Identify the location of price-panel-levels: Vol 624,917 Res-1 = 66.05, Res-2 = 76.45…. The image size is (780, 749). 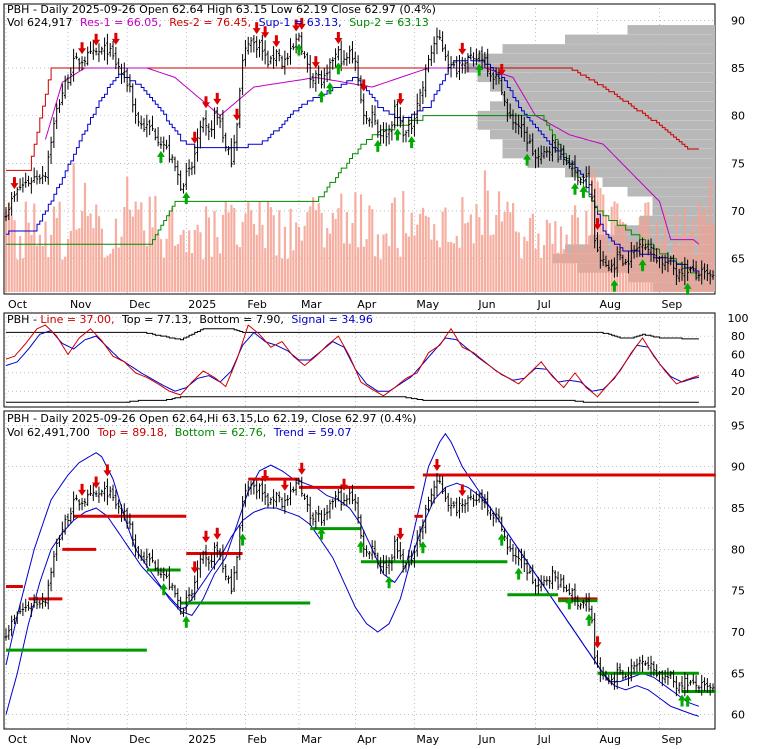
(218, 22).